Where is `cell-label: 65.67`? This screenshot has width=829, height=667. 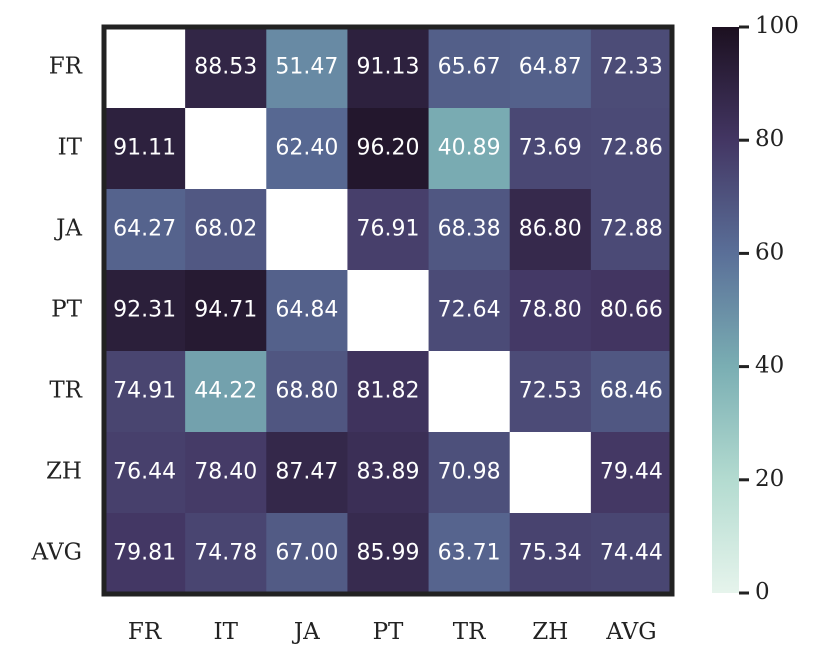
cell-label: 65.67 is located at coordinates (469, 67).